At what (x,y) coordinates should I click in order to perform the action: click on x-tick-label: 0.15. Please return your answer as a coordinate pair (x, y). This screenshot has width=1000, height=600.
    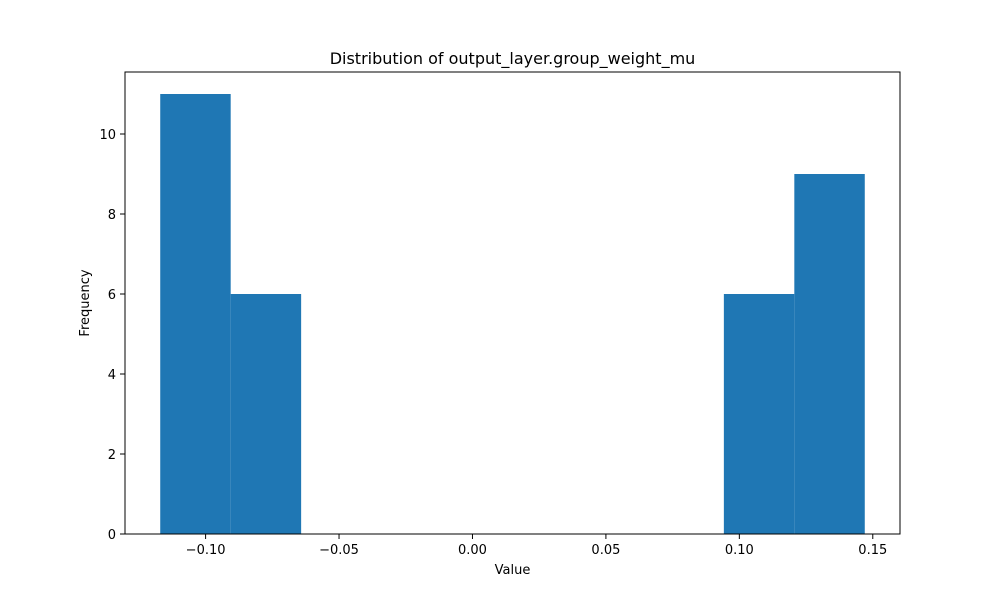
    Looking at the image, I should click on (872, 550).